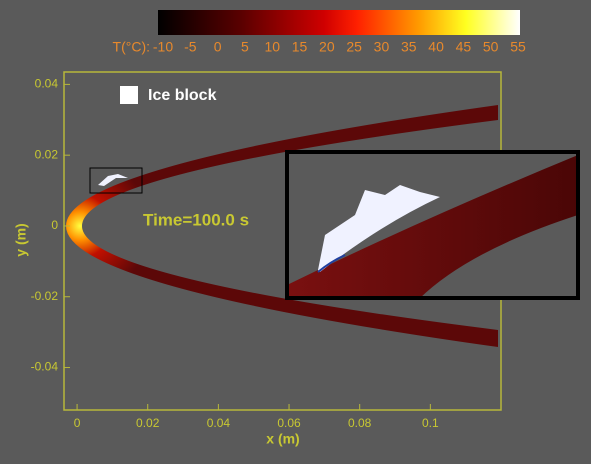 The width and height of the screenshot is (591, 464). I want to click on x-axis-label: x (m), so click(282, 439).